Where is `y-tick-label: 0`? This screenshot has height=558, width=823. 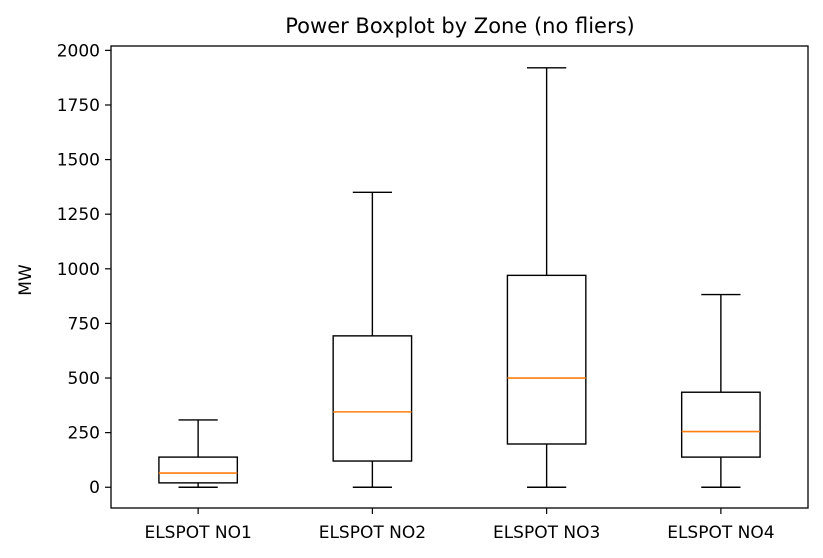
y-tick-label: 0 is located at coordinates (94, 488).